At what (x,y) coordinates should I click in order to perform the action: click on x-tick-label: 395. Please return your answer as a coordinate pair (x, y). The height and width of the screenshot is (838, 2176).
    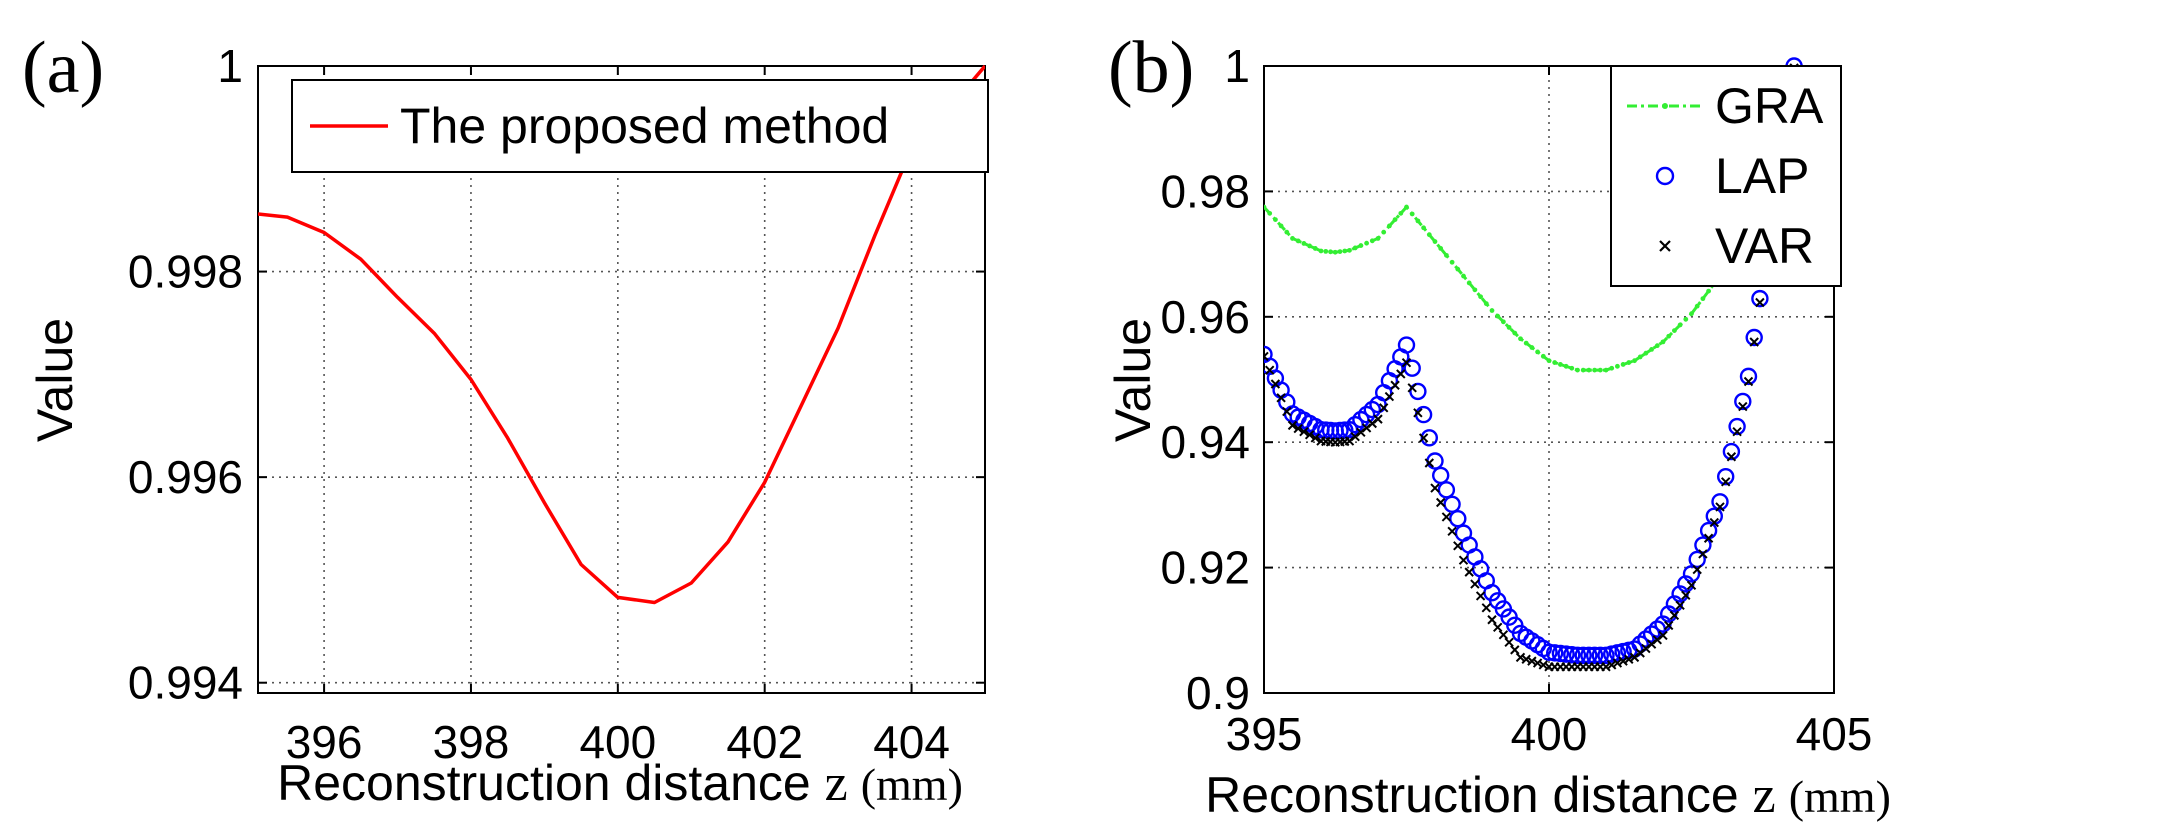
    Looking at the image, I should click on (1264, 734).